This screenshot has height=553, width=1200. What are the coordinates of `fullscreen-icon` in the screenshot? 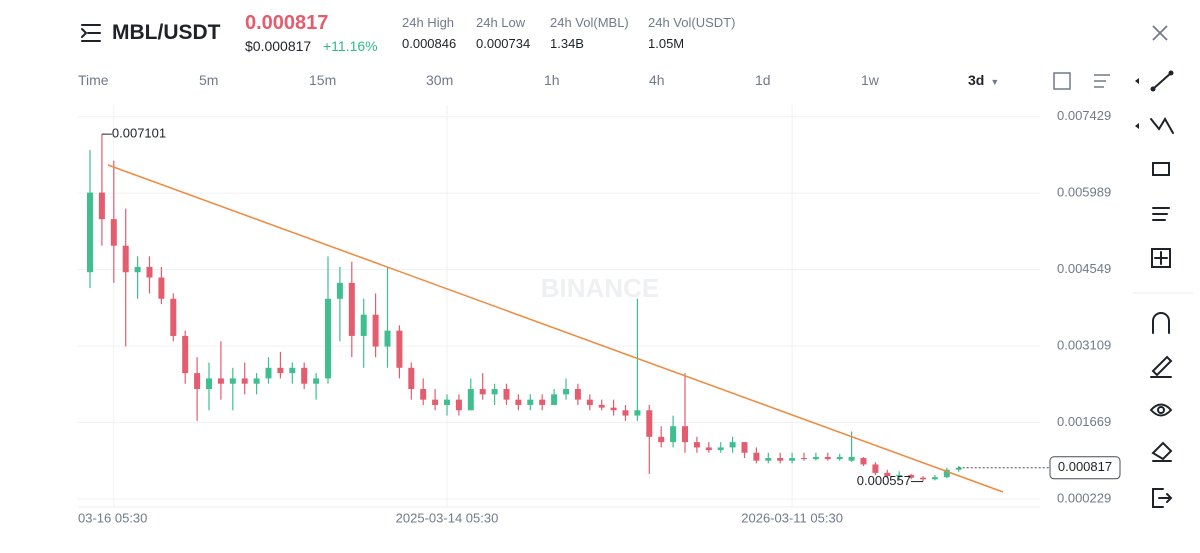 It's located at (1062, 81).